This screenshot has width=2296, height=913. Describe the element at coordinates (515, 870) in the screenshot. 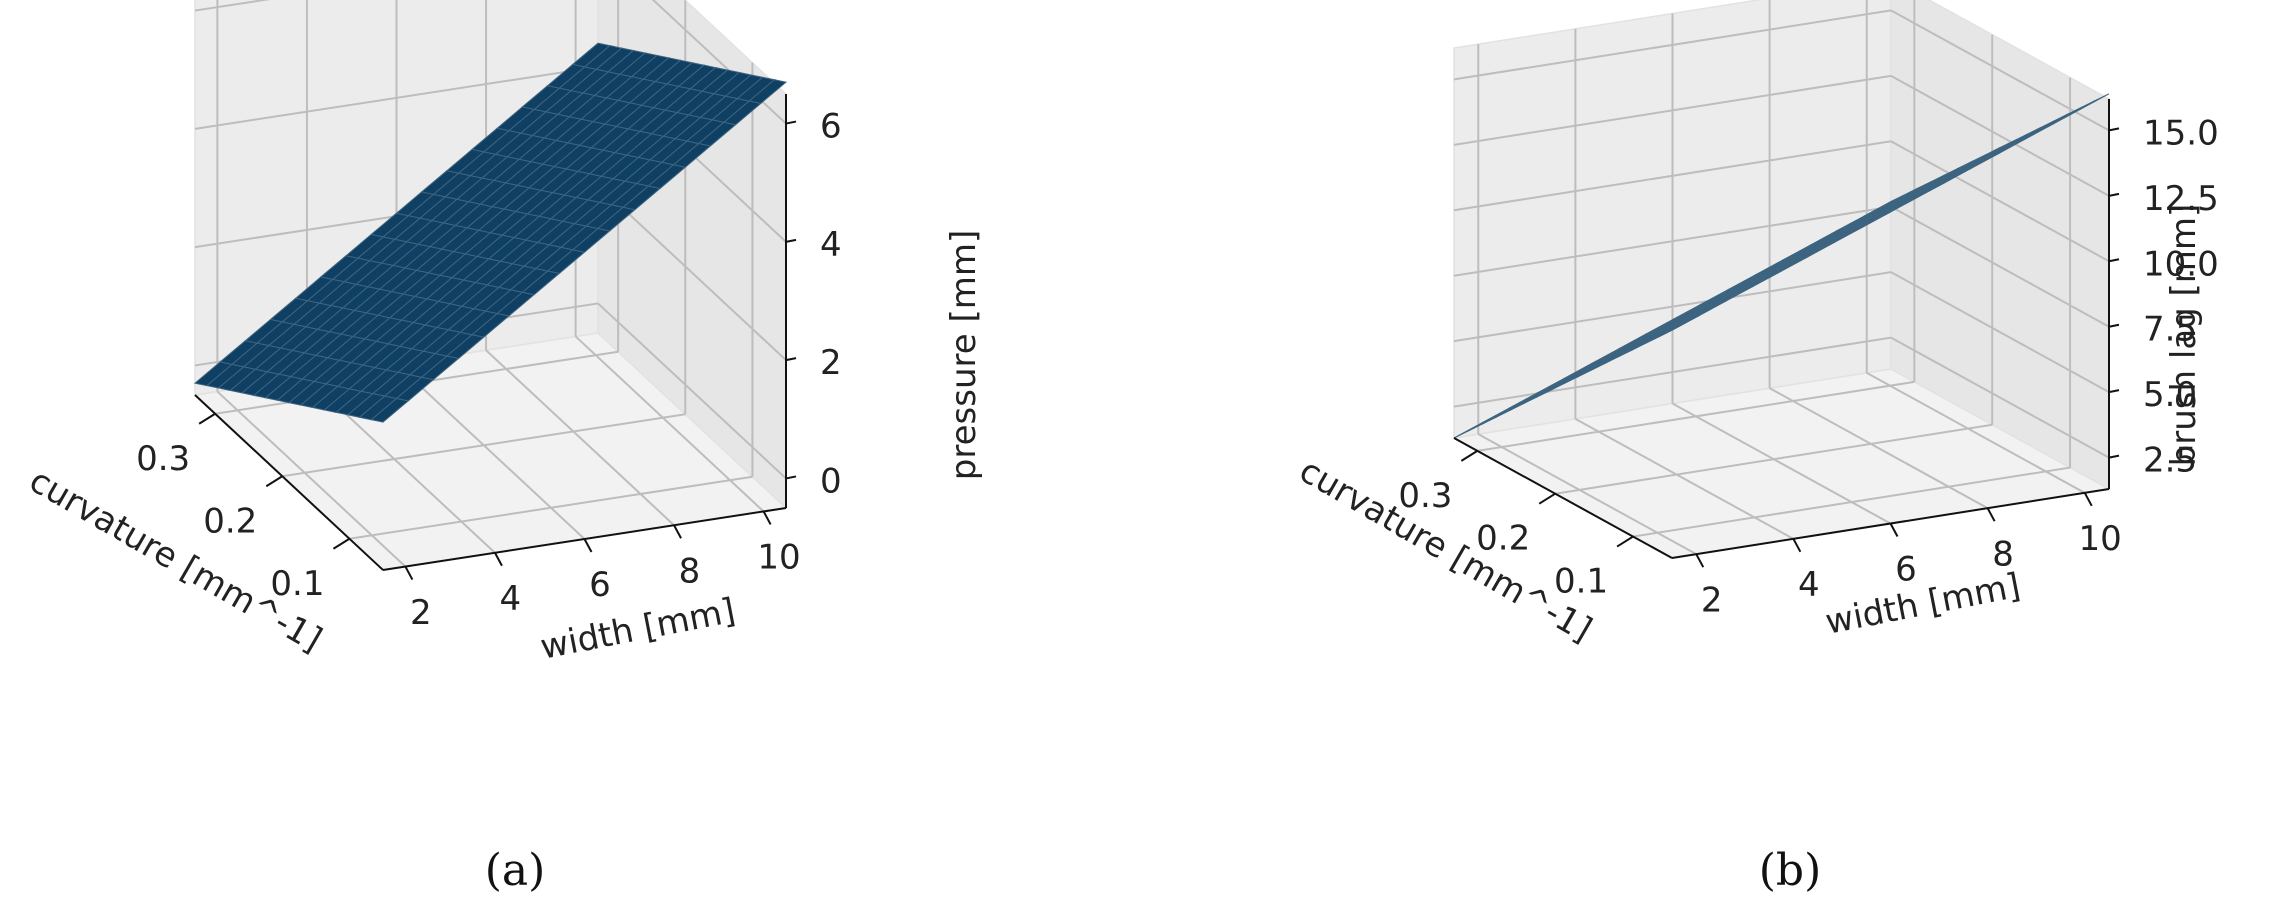

I see `panel-label: (a)` at that location.